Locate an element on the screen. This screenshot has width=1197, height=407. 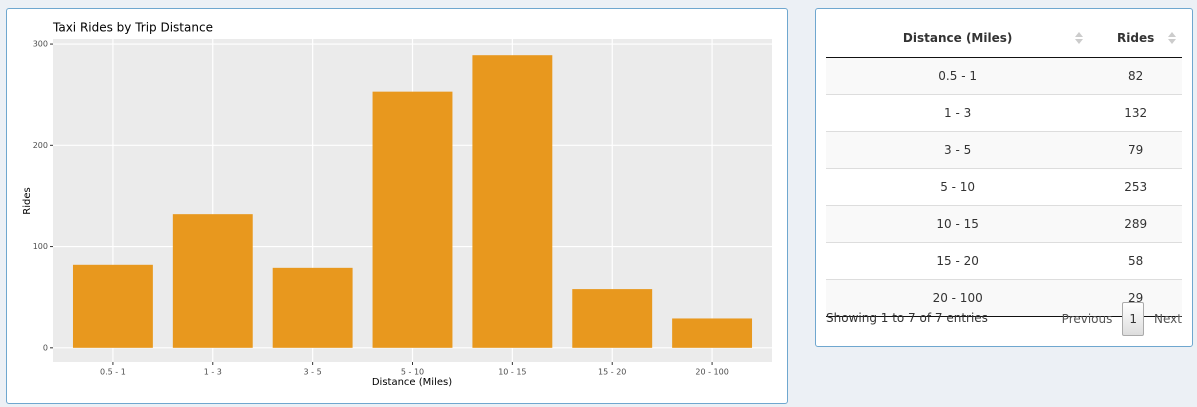
previous-button: Previous is located at coordinates (1087, 319).